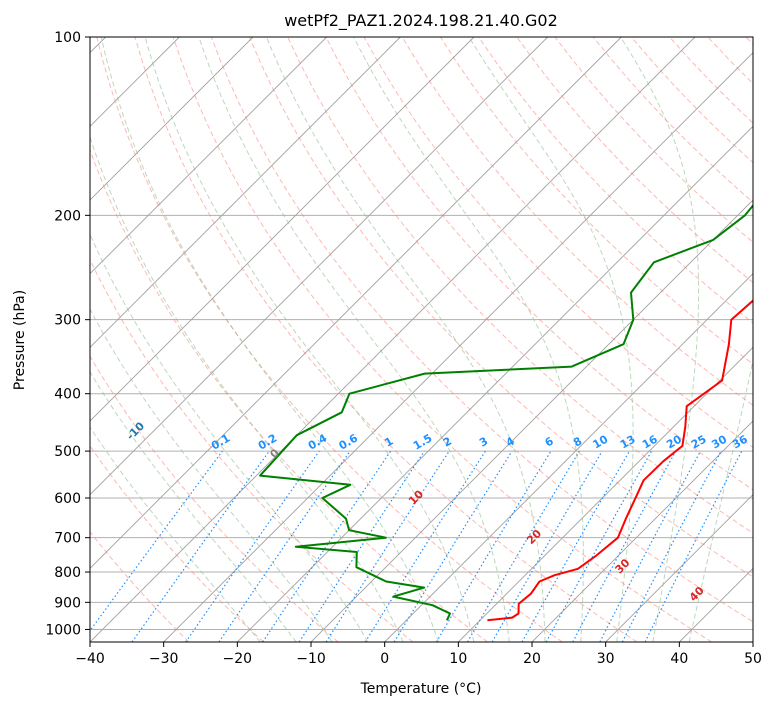 The image size is (775, 708). Describe the element at coordinates (67, 539) in the screenshot. I see `y-tick-label: 700` at that location.